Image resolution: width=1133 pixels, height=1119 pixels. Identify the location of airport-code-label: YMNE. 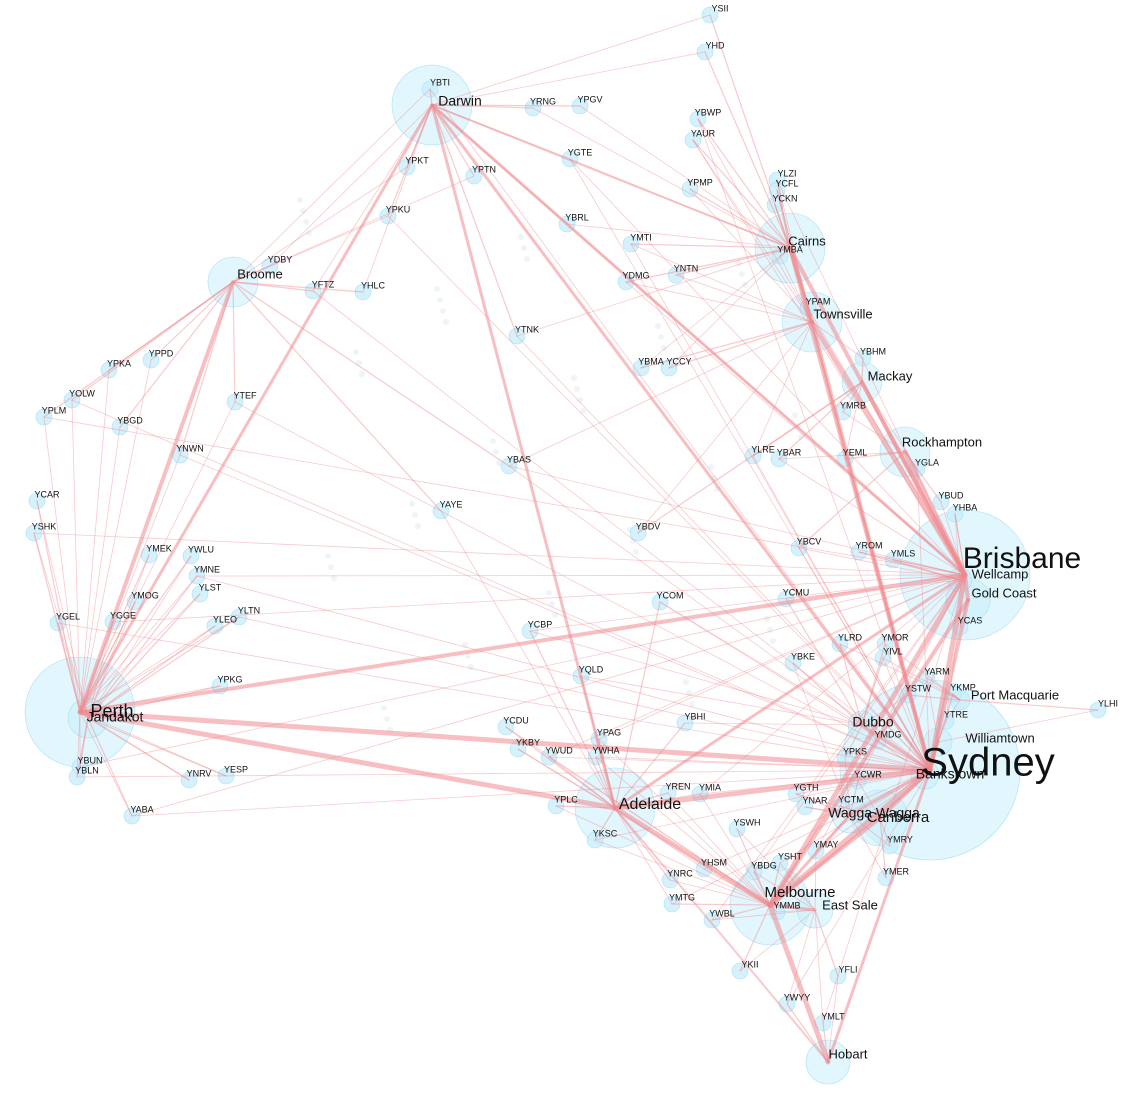
(207, 569).